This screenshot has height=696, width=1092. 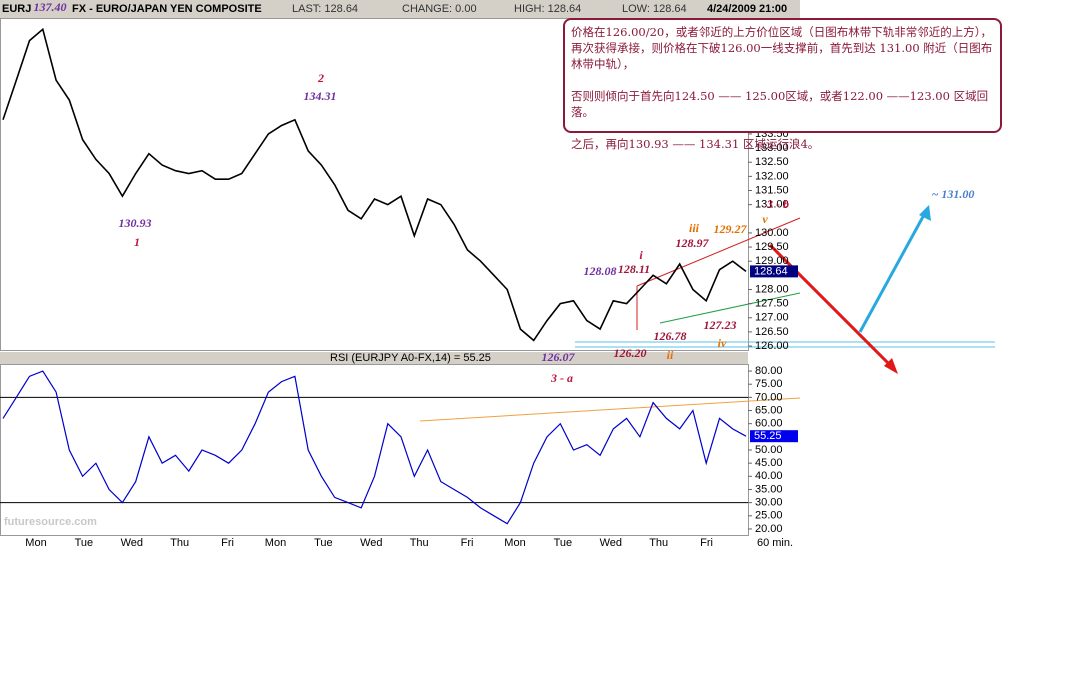 What do you see at coordinates (695, 144) in the screenshot?
I see `note-text: 之后，再向130.93 —— 134.31 区域运行浪4。` at bounding box center [695, 144].